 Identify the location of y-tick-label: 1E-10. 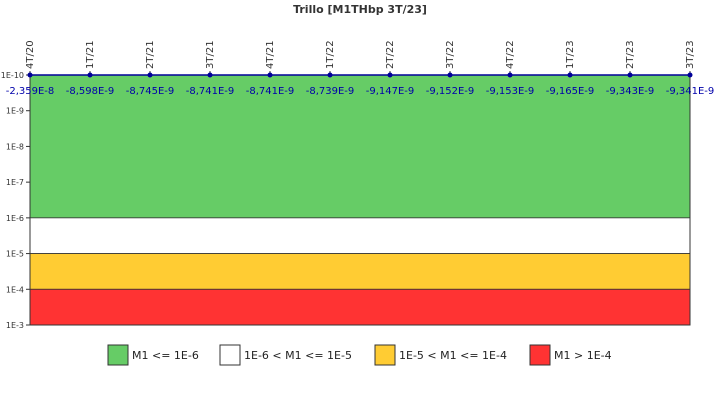
(12, 75).